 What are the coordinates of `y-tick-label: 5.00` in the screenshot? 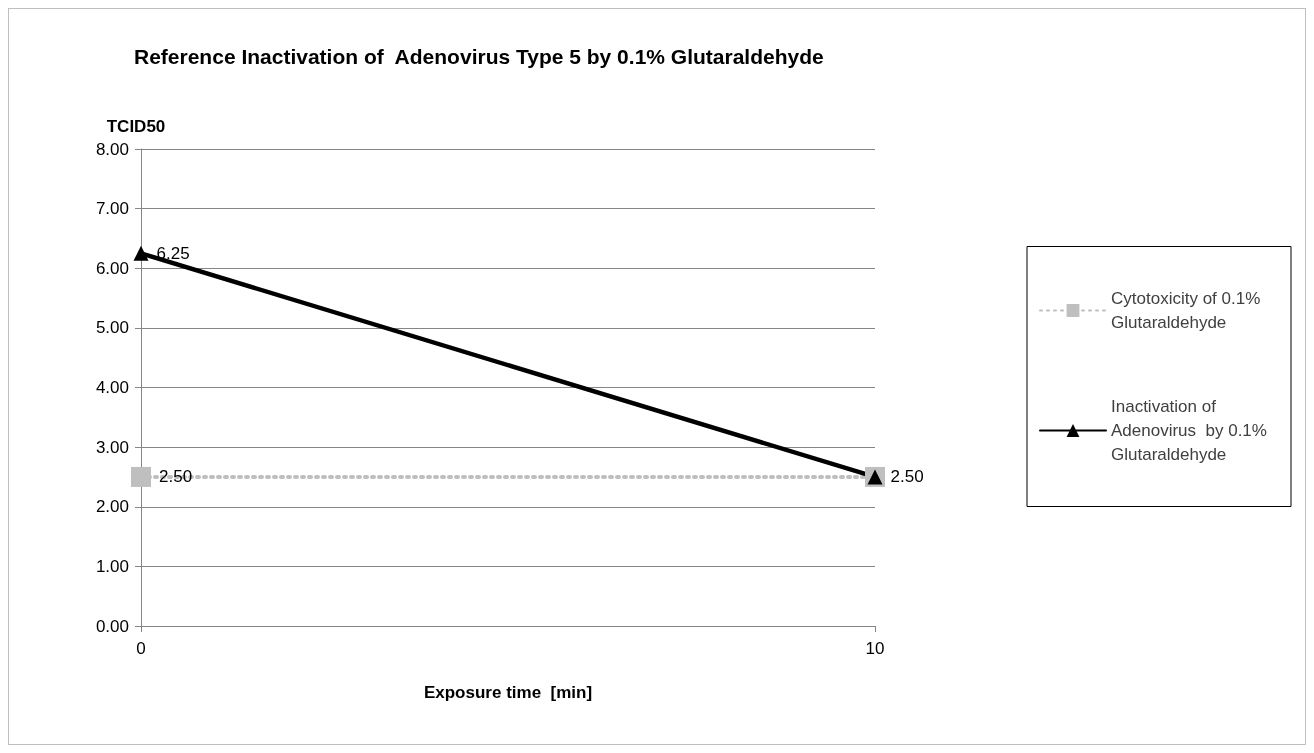 It's located at (112, 328).